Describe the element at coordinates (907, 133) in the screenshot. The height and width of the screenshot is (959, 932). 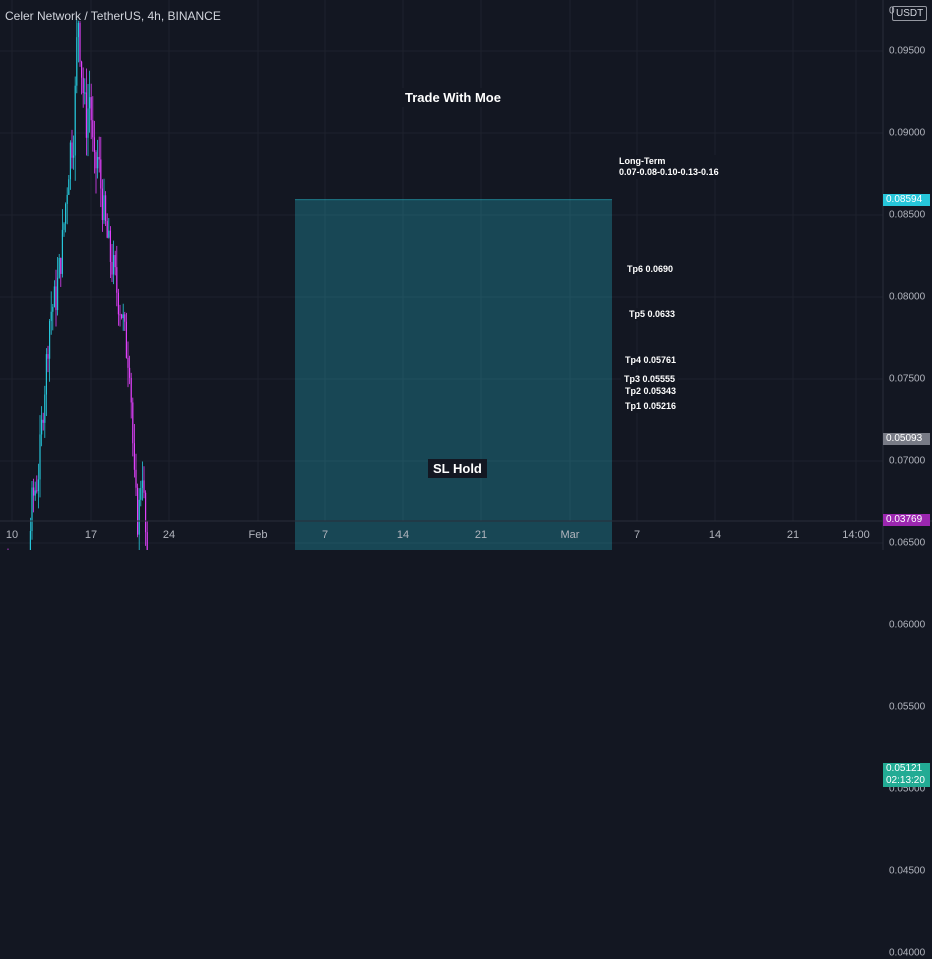
I see `price-tick-label: 0.09000` at that location.